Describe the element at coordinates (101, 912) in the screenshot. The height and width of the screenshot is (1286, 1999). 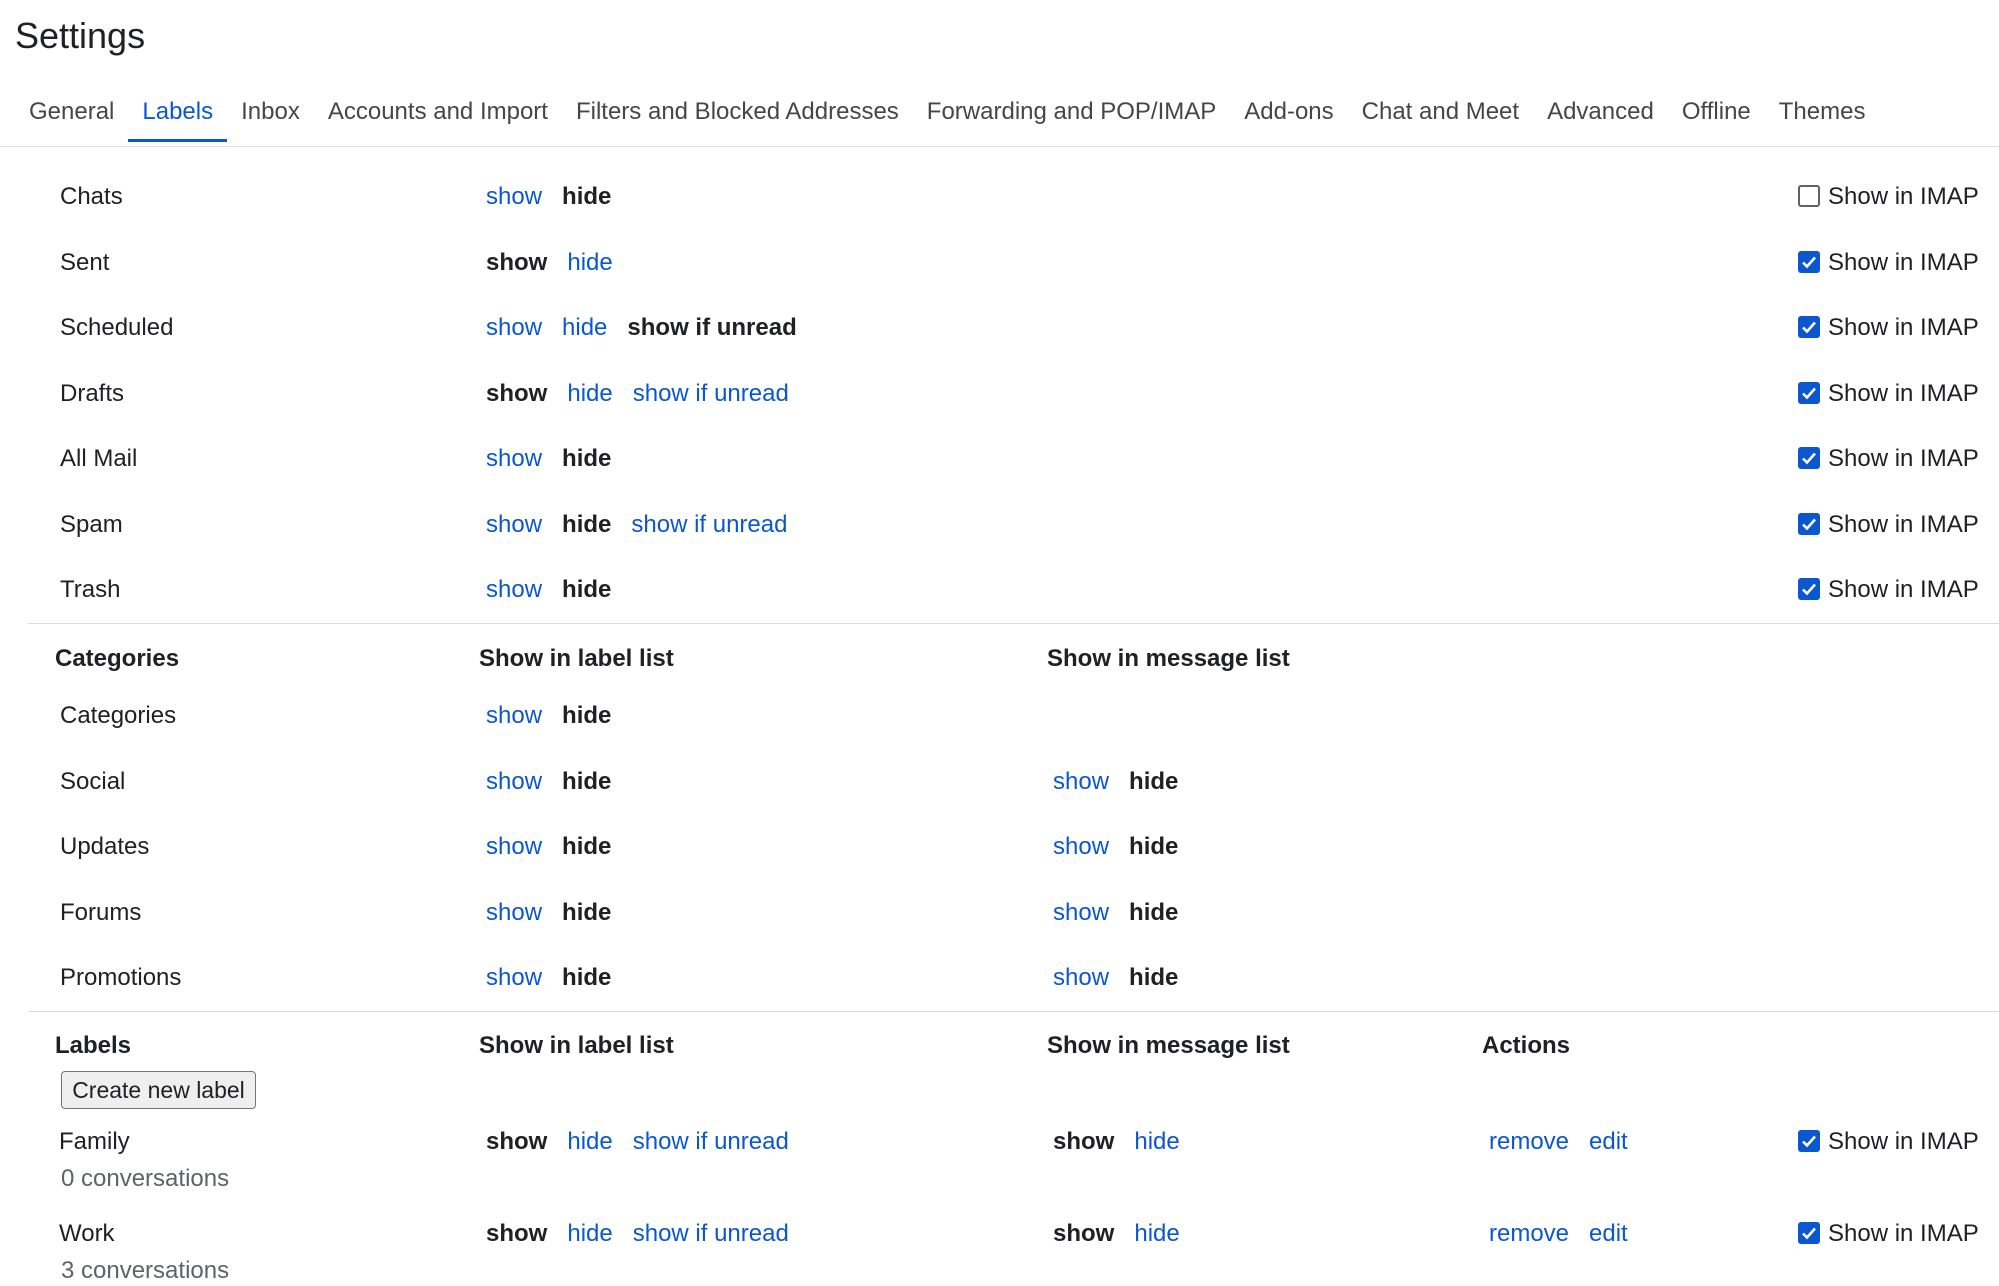
I see `category-name: Forums` at that location.